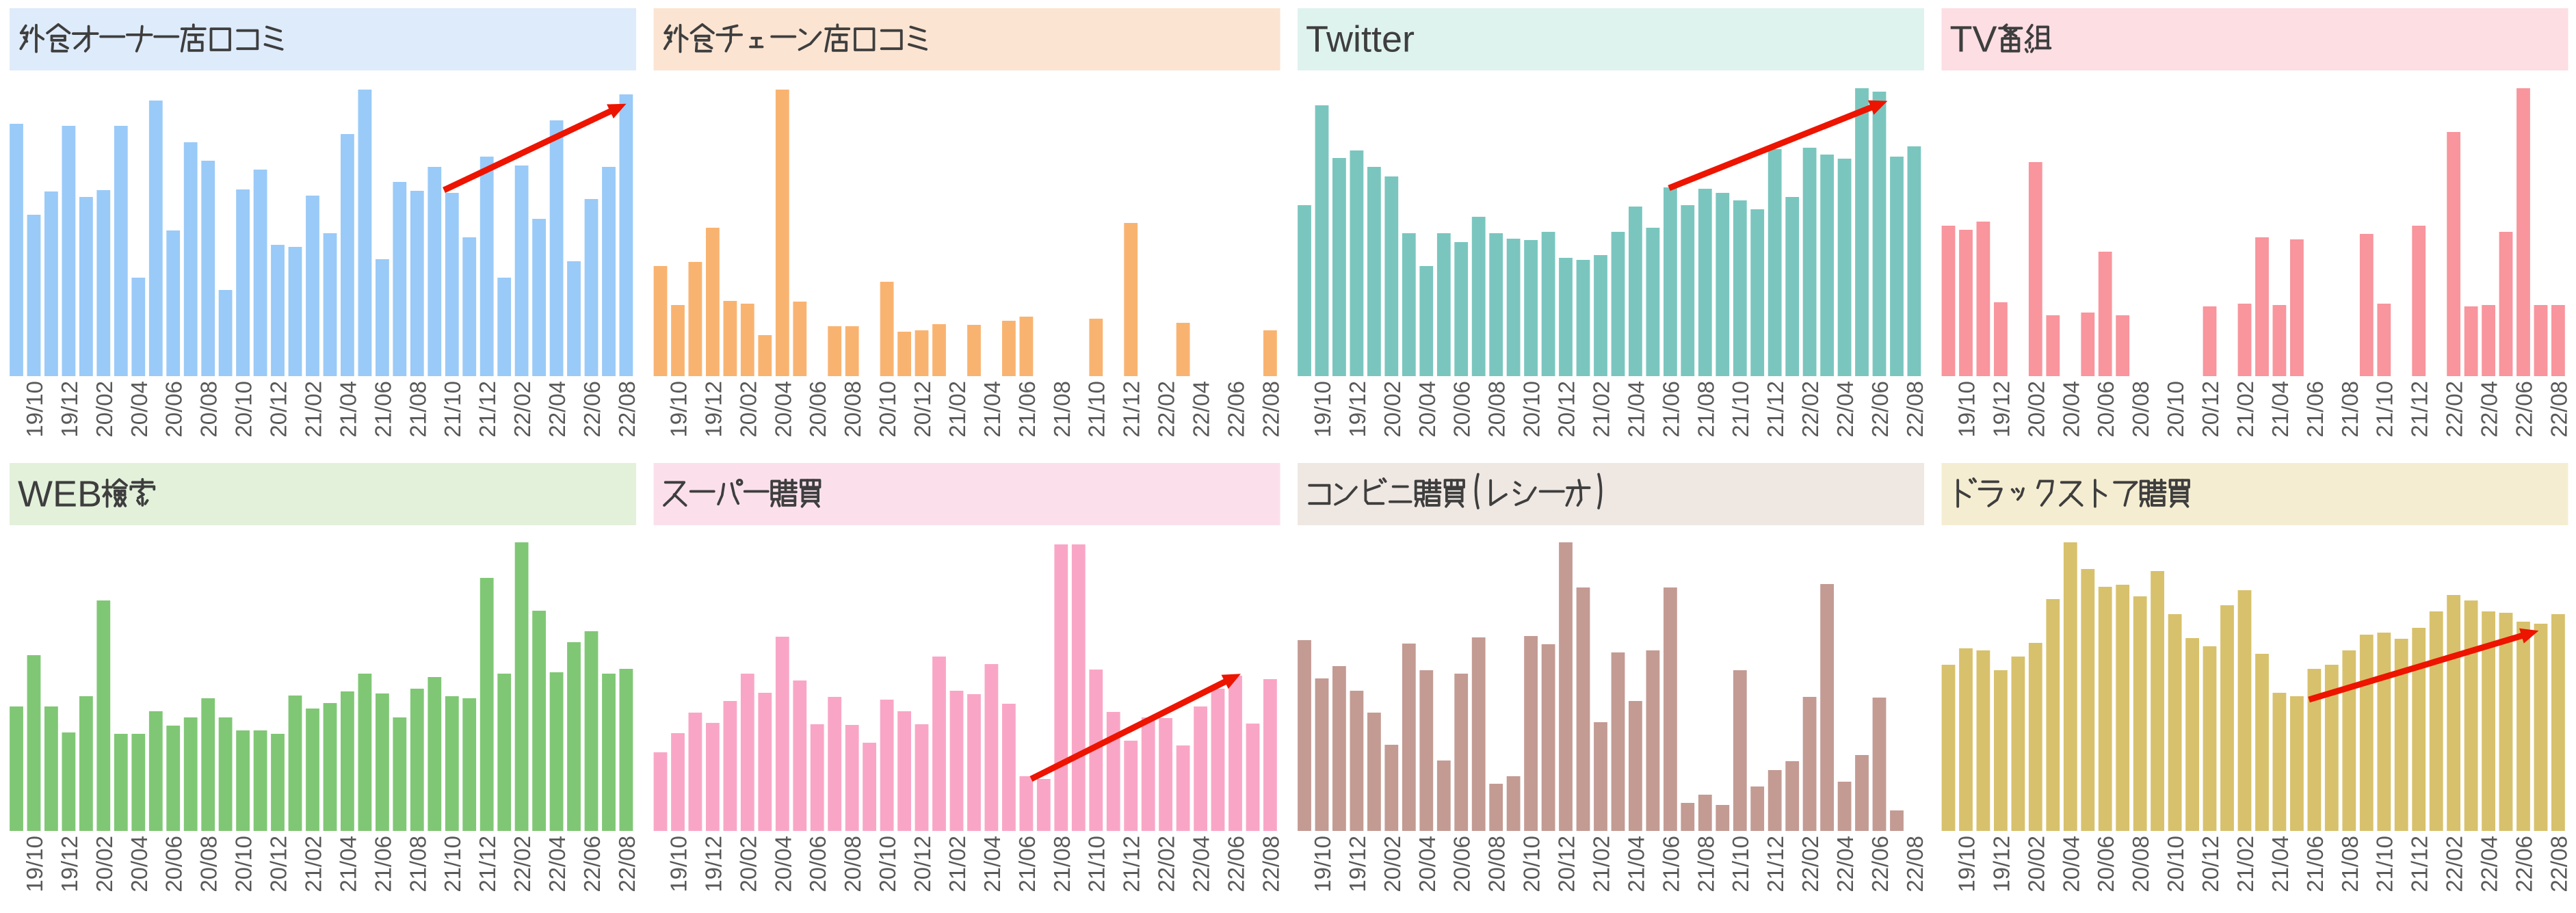 The width and height of the screenshot is (2576, 913). I want to click on svg-text: TV, so click(1973, 39).